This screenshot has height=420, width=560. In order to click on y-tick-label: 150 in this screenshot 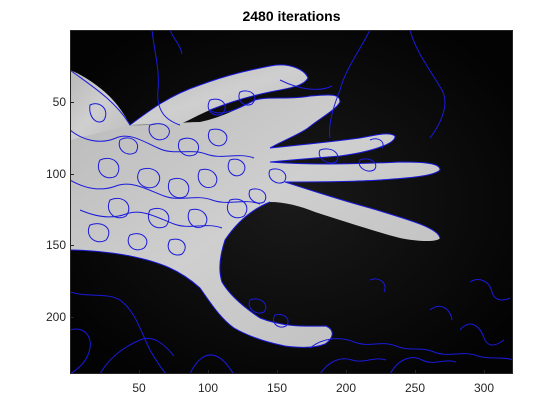, I will do `click(55, 245)`.